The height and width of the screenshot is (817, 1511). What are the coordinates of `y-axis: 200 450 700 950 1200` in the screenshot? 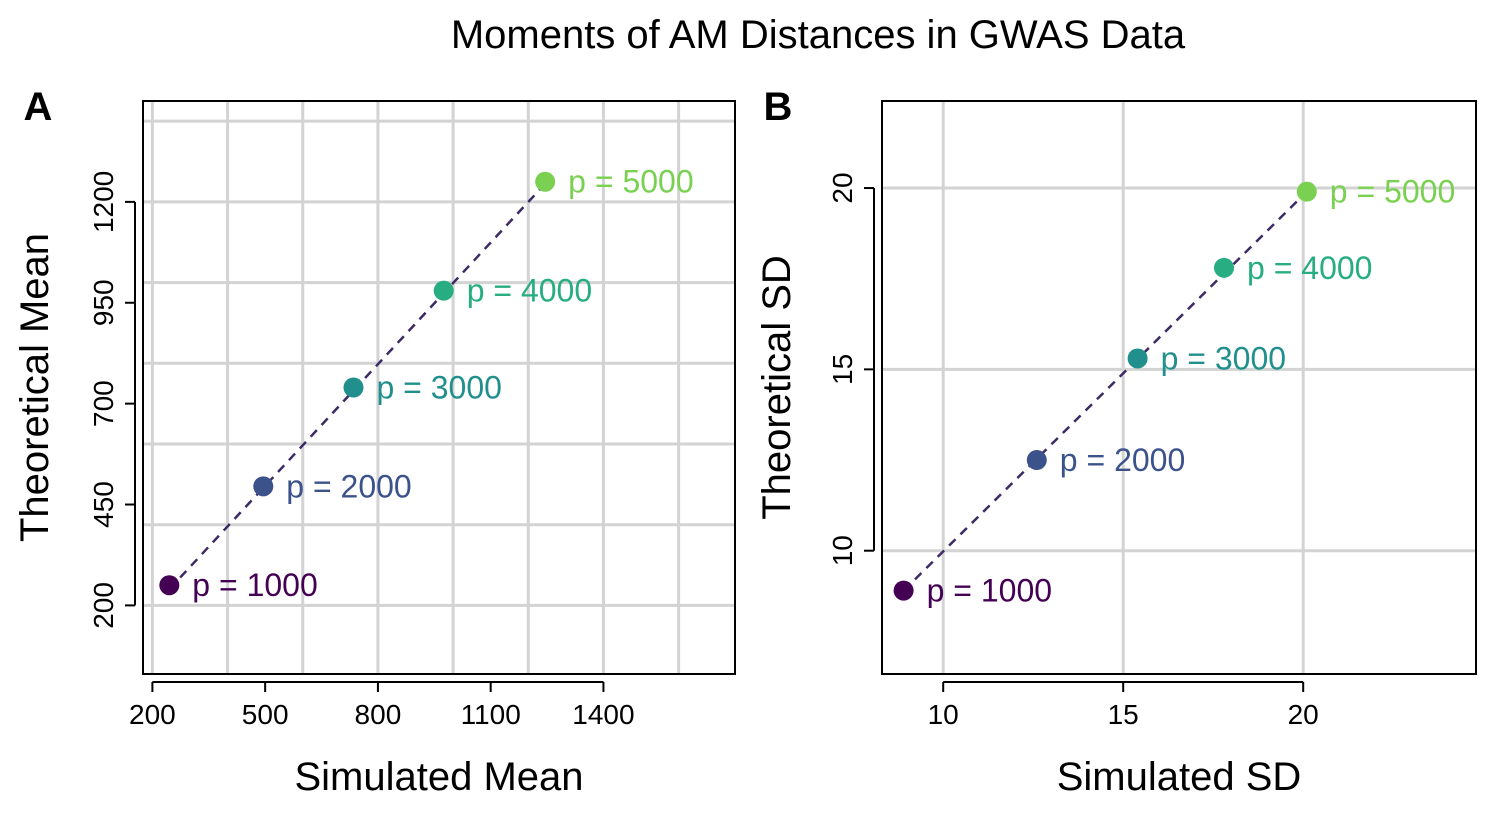 It's located at (112, 400).